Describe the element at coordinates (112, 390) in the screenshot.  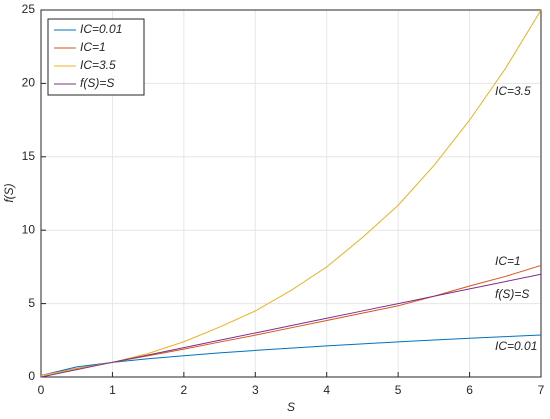
I see `x-tick-label: 1` at that location.